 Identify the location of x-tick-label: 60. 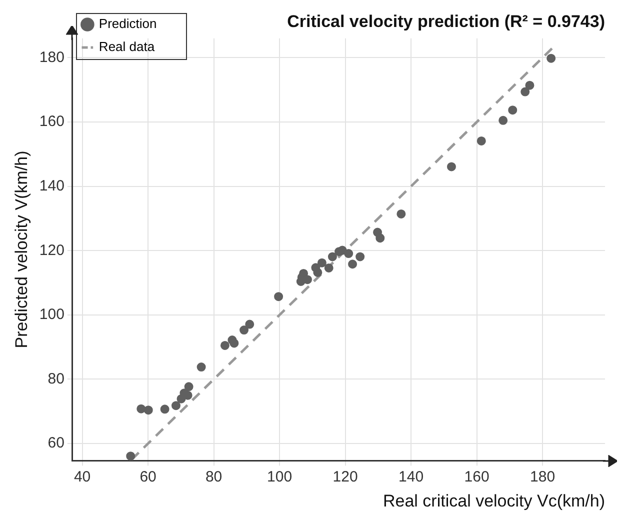
(148, 477).